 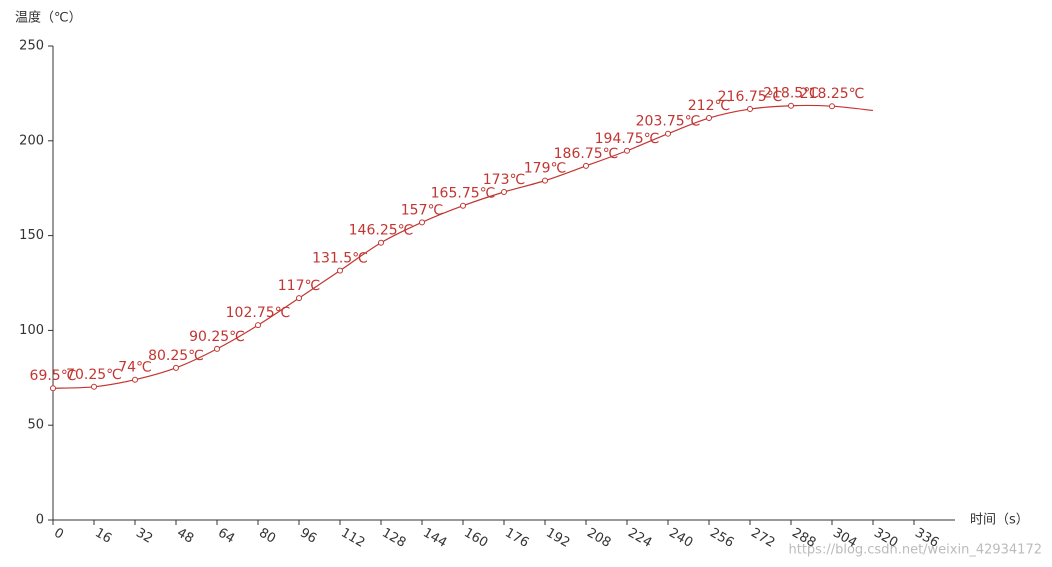 What do you see at coordinates (31, 46) in the screenshot?
I see `y-tick-label: 250` at bounding box center [31, 46].